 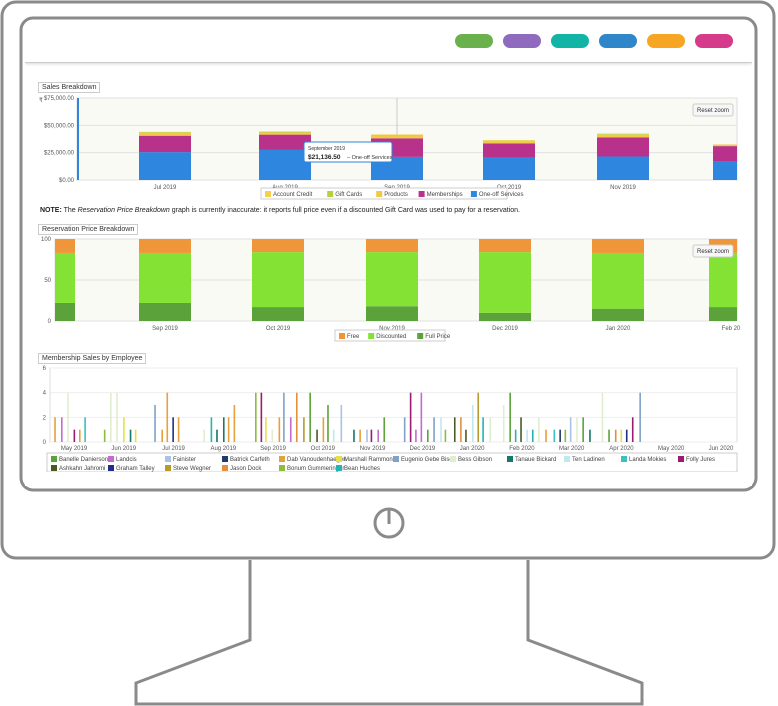 I want to click on sales-legend-item: Memberships, so click(x=440, y=194).